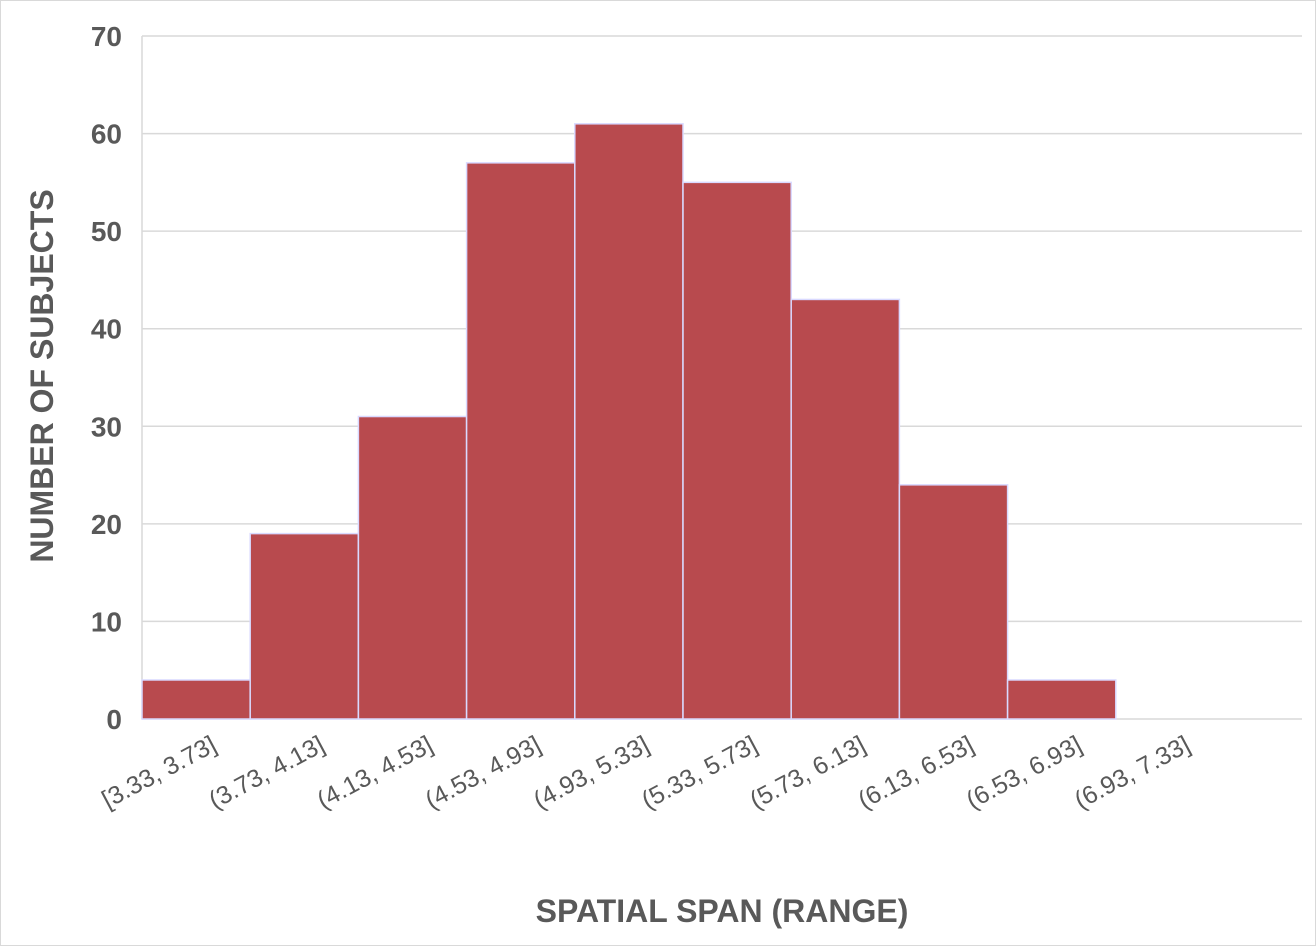  What do you see at coordinates (114, 719) in the screenshot?
I see `y-tick-label: 0` at bounding box center [114, 719].